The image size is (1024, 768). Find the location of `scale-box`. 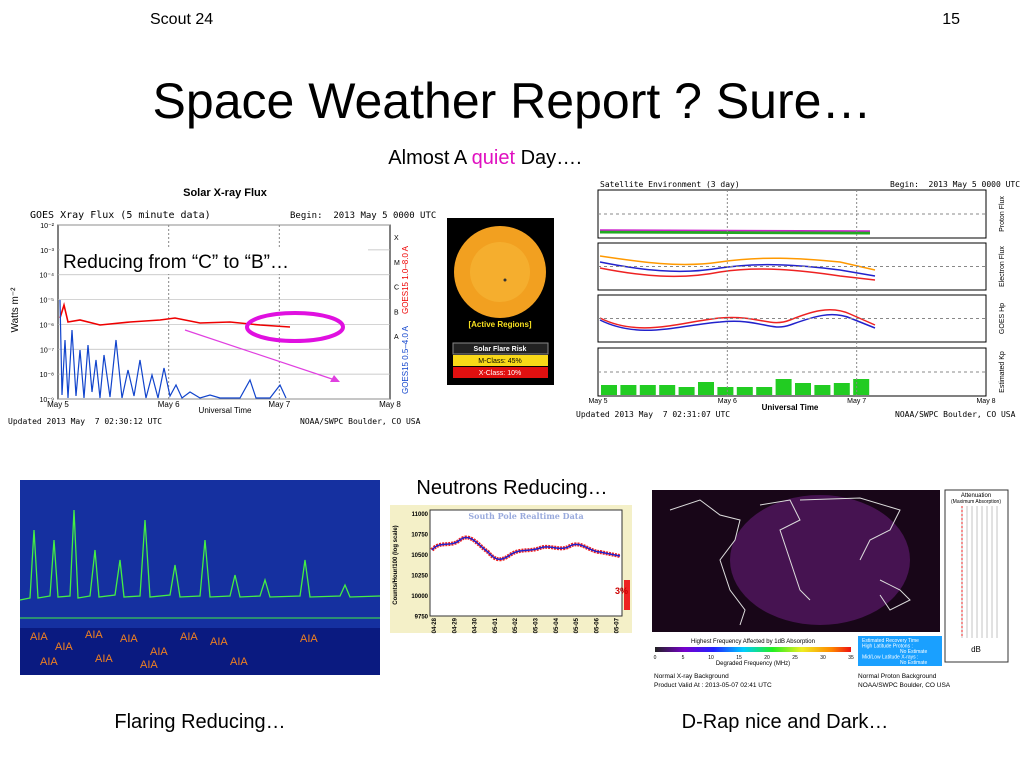

scale-box is located at coordinates (976, 576).